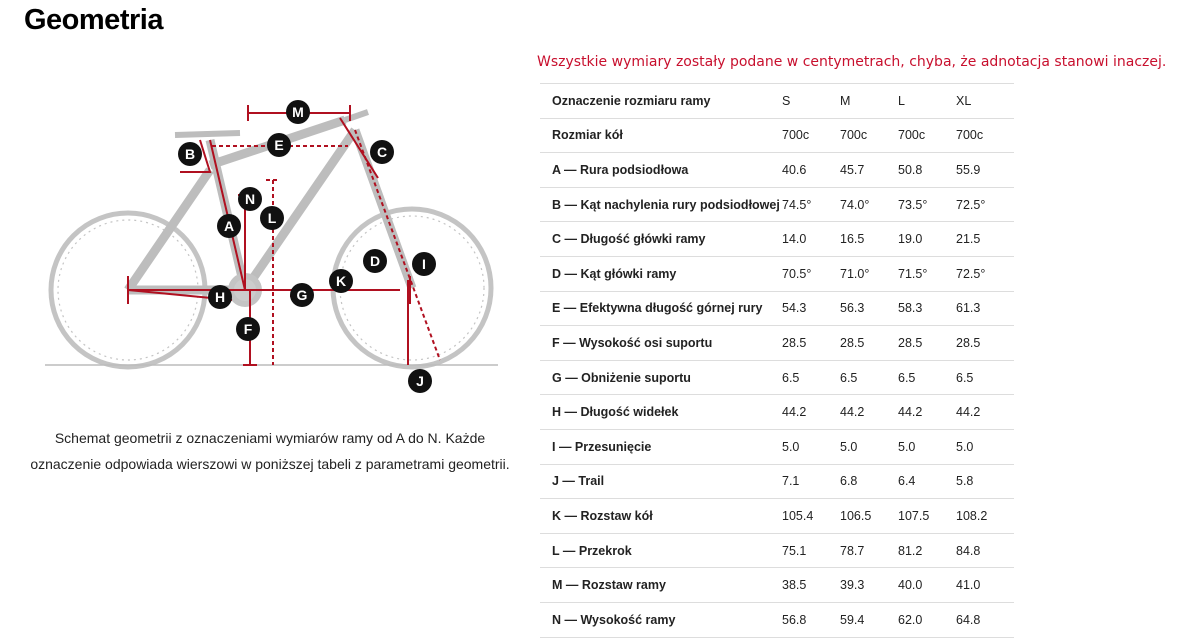 This screenshot has height=638, width=1195. I want to click on dimension-letter: J, so click(420, 381).